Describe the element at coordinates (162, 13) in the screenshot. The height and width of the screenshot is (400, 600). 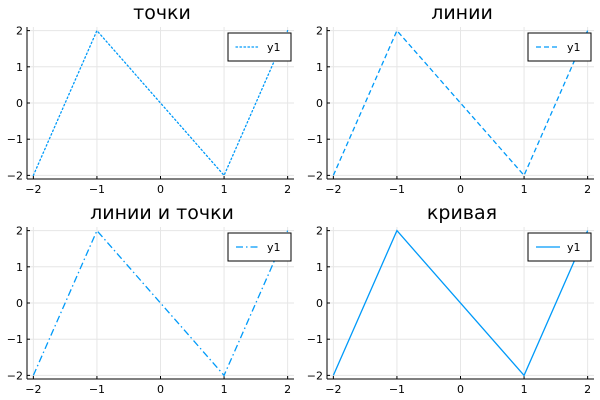
I see `subplot-title: точки` at that location.